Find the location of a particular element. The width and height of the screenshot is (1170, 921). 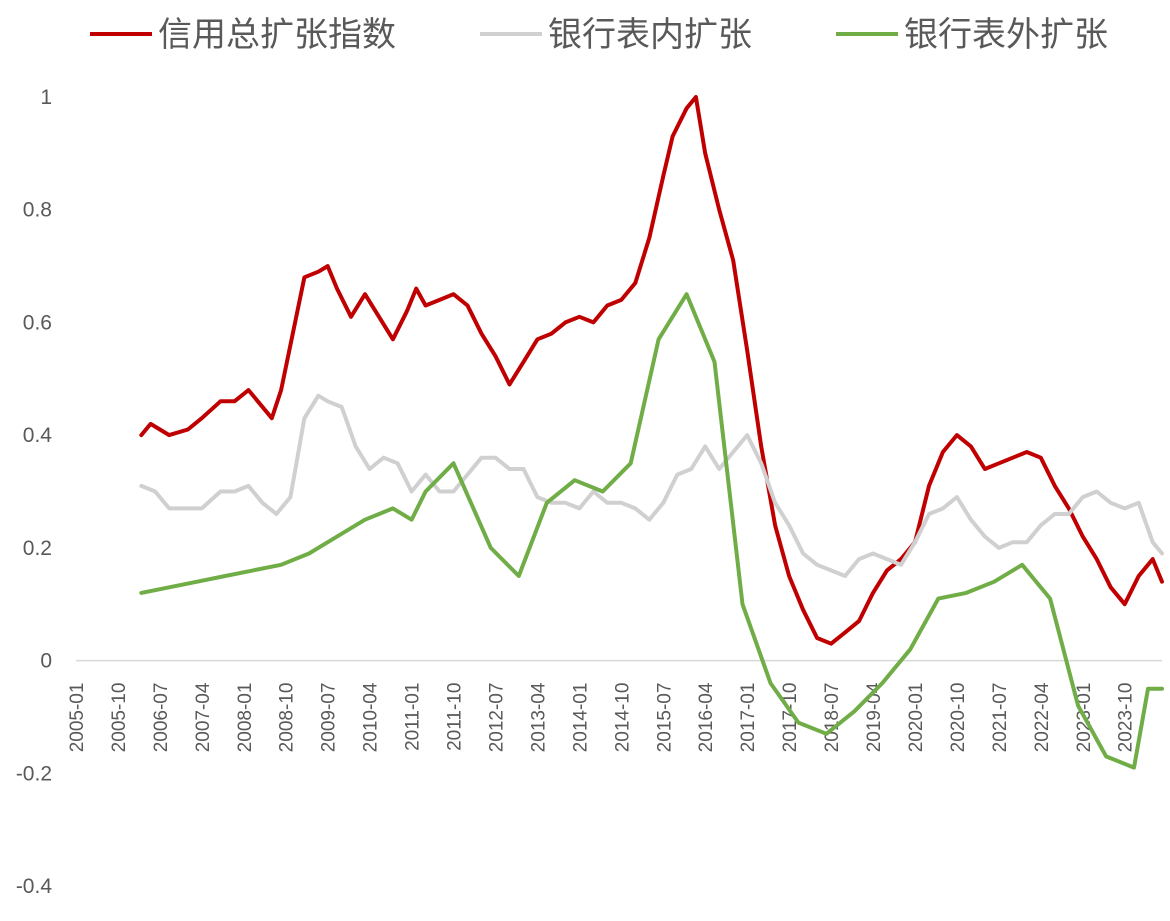

x-tick-label: 2011-01 is located at coordinates (413, 717).